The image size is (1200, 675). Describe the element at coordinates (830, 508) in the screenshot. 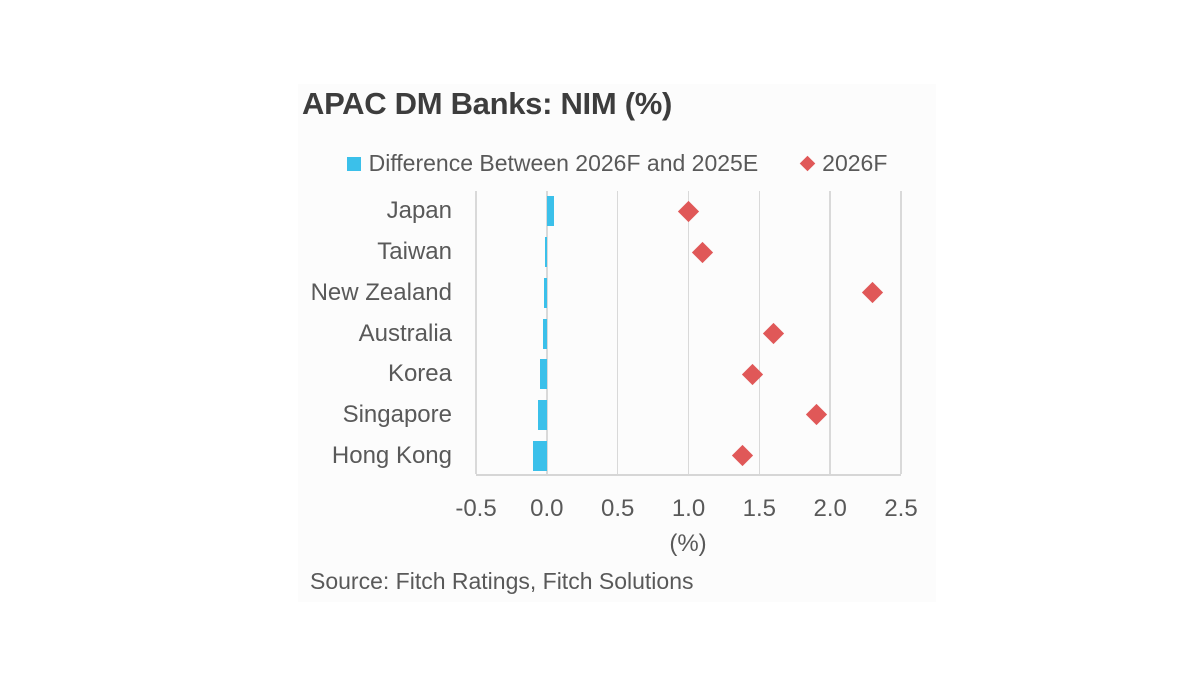

I see `x-tick-label: 2.0` at that location.